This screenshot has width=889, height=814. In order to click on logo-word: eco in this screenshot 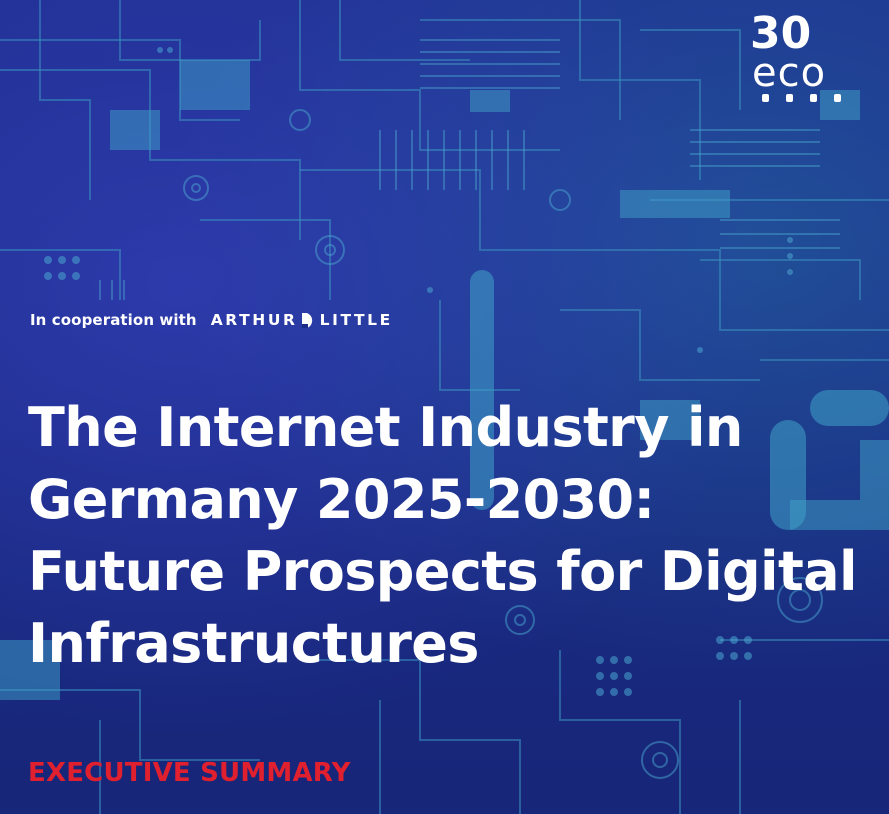, I will do `click(789, 73)`.